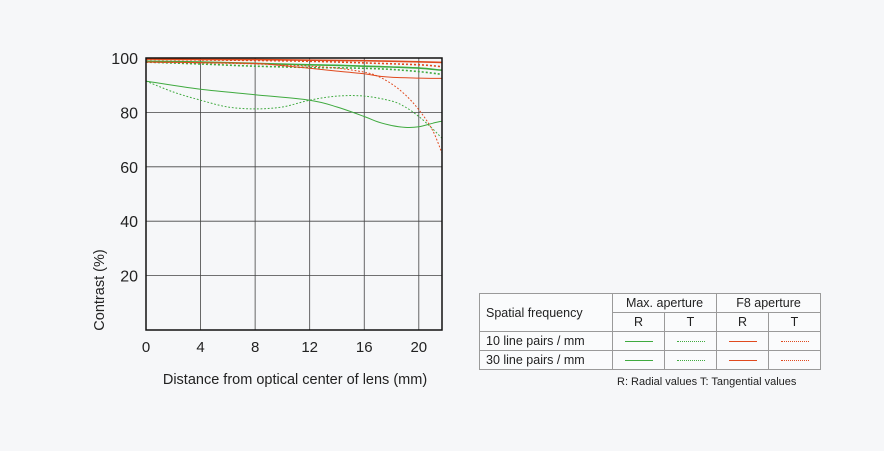  Describe the element at coordinates (546, 312) in the screenshot. I see `legend-header: Spatial frequency` at that location.